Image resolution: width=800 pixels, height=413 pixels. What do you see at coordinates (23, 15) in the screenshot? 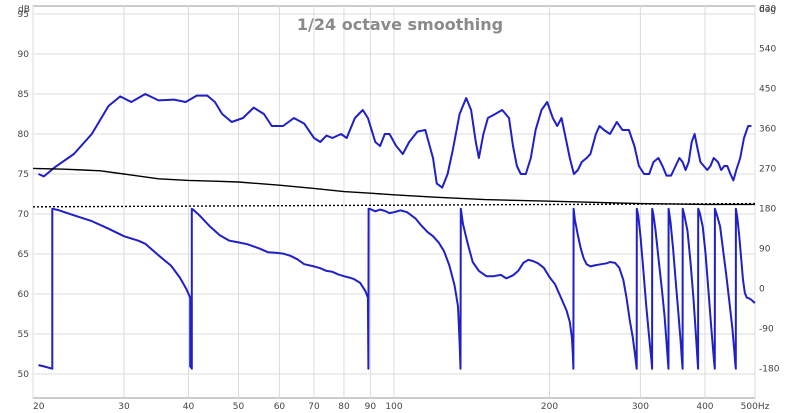
I see `left-y-tick-label: 95` at bounding box center [23, 15].